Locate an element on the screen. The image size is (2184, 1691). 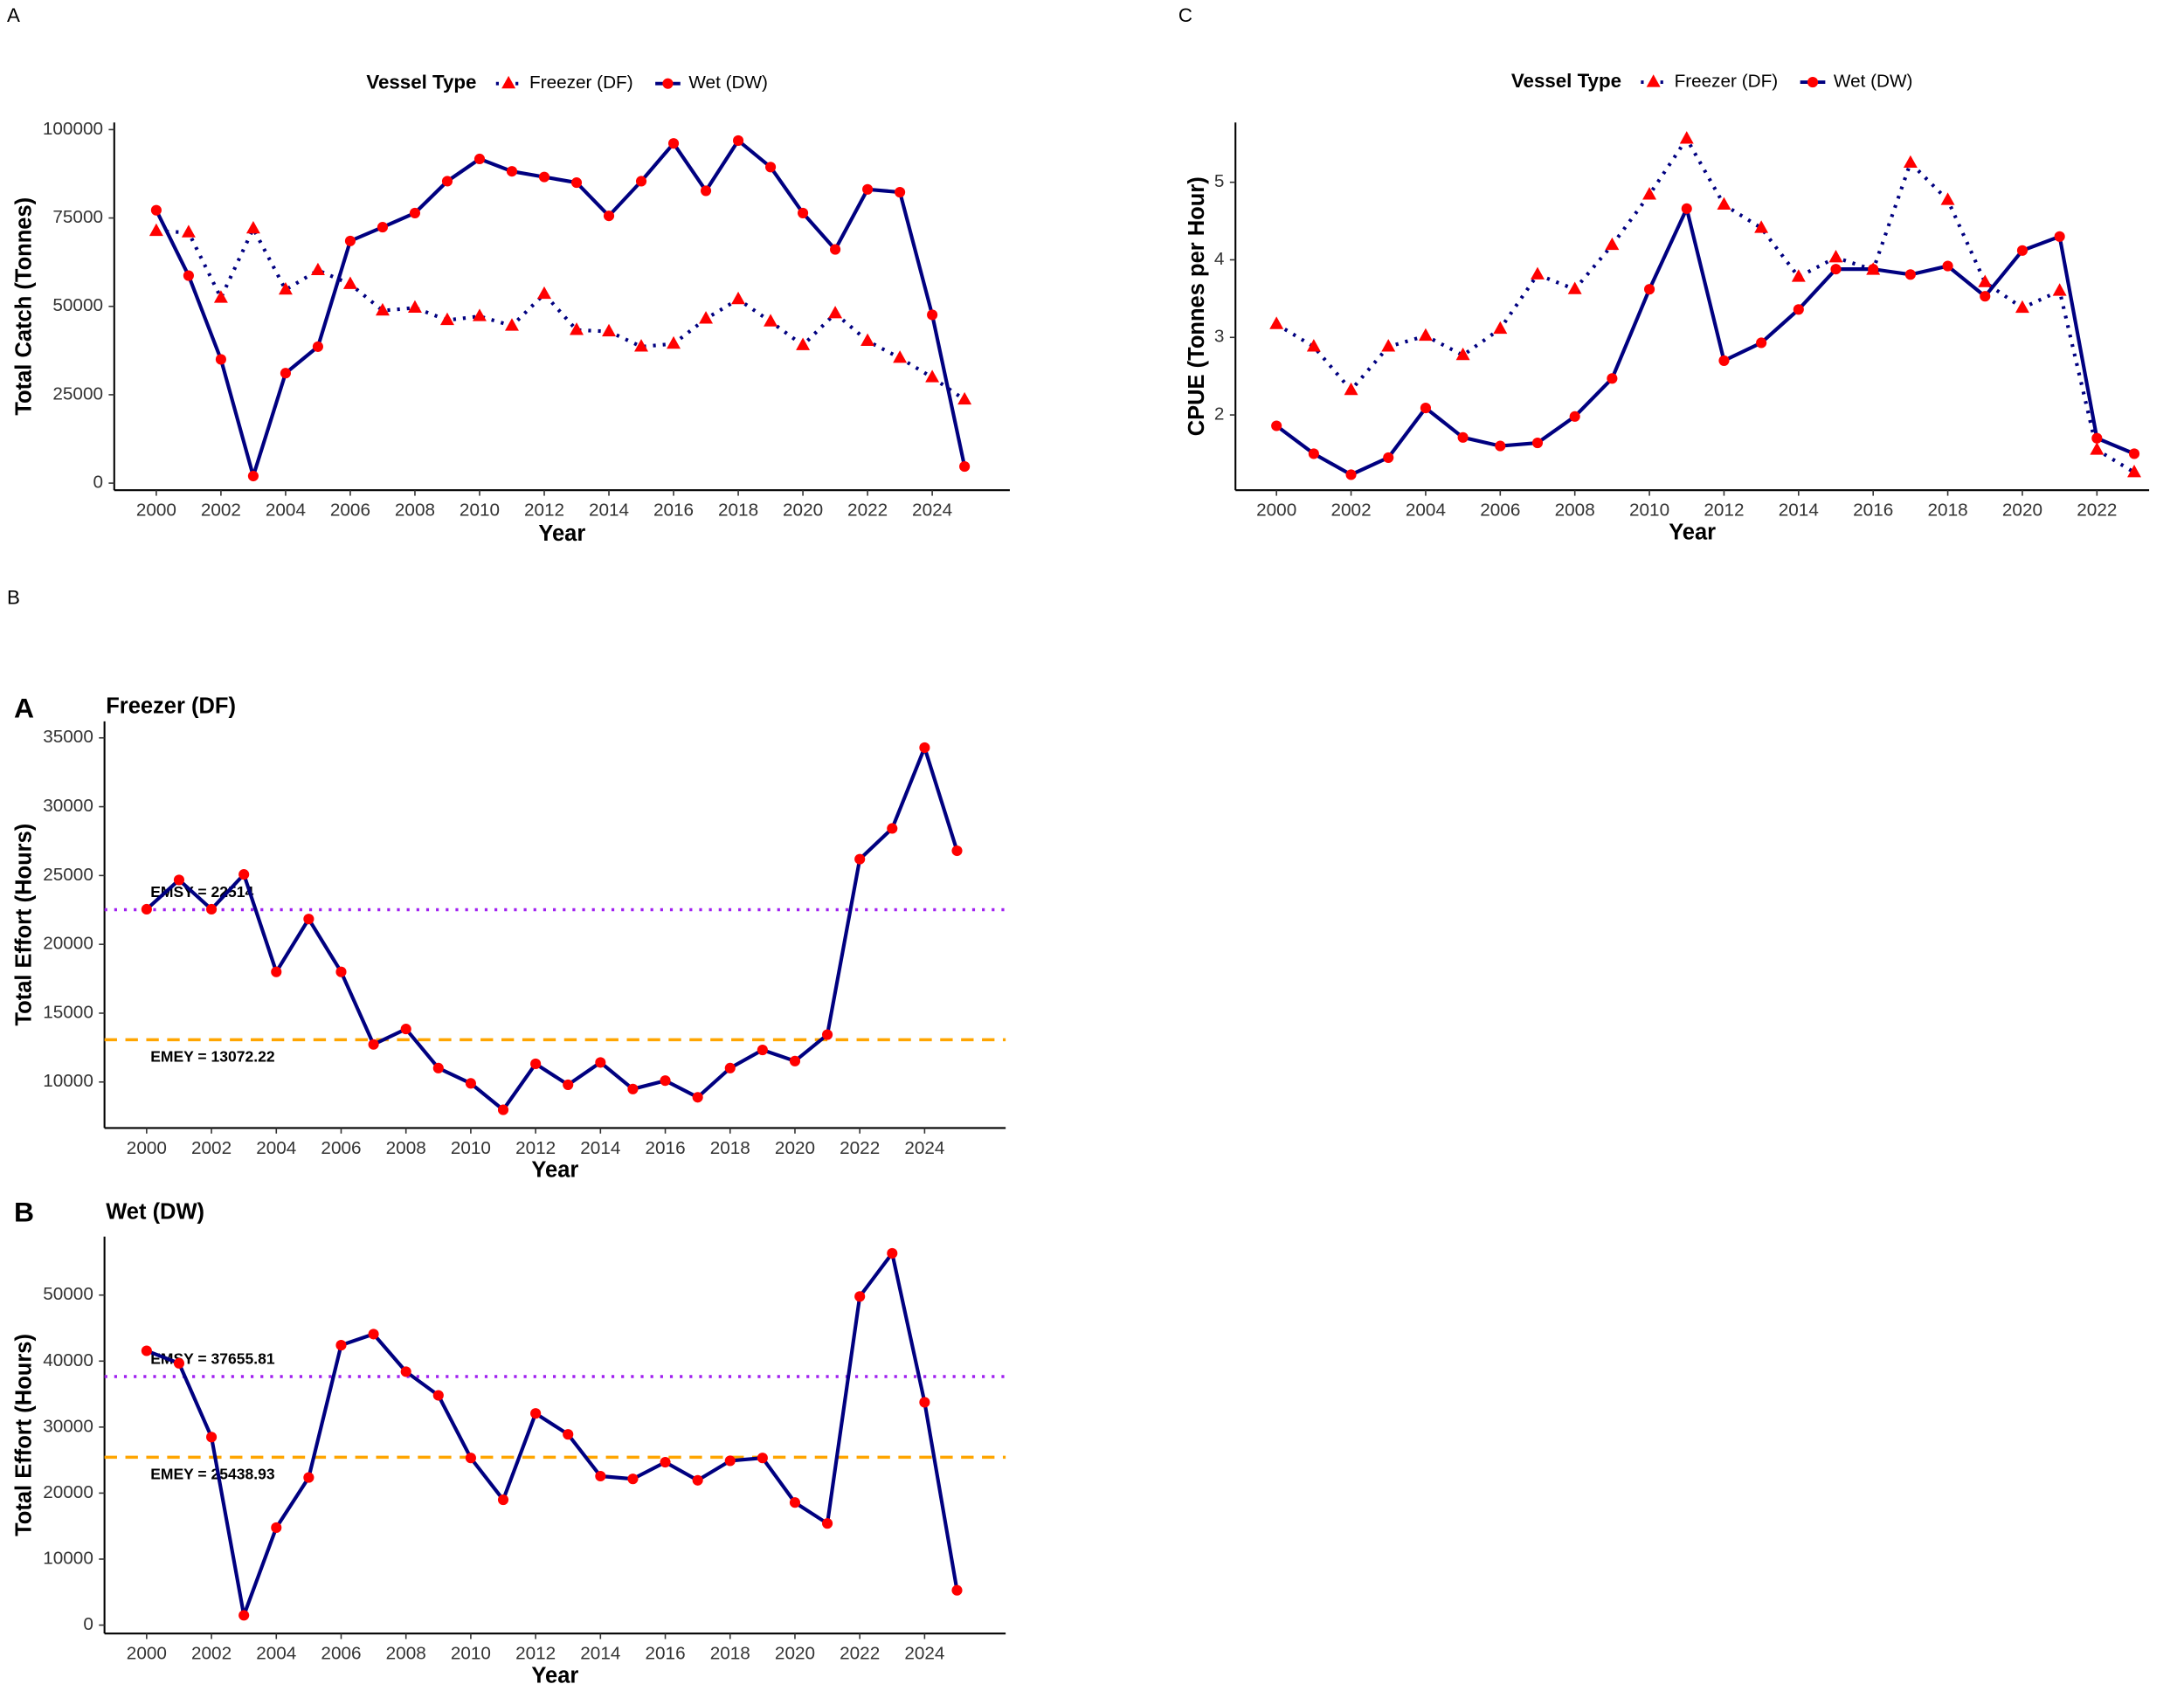
legend-label: Freezer (DF) is located at coordinates (581, 82).